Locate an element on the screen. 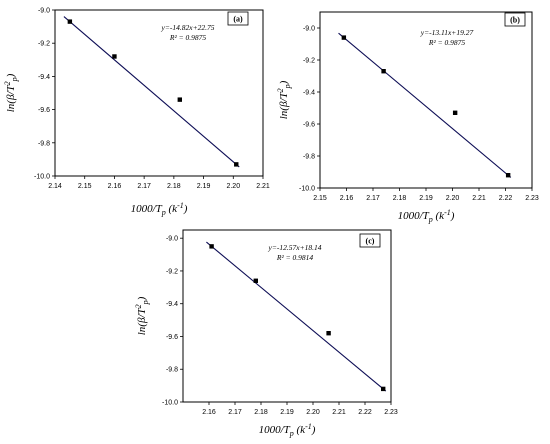 The width and height of the screenshot is (550, 444). fit-equation: y=-14.82x+22.75 is located at coordinates (187, 27).